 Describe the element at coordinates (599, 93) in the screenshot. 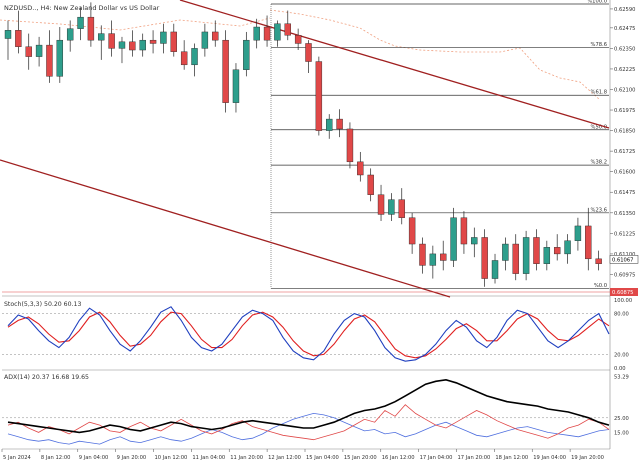

I see `fib-level-label: %61.8` at that location.